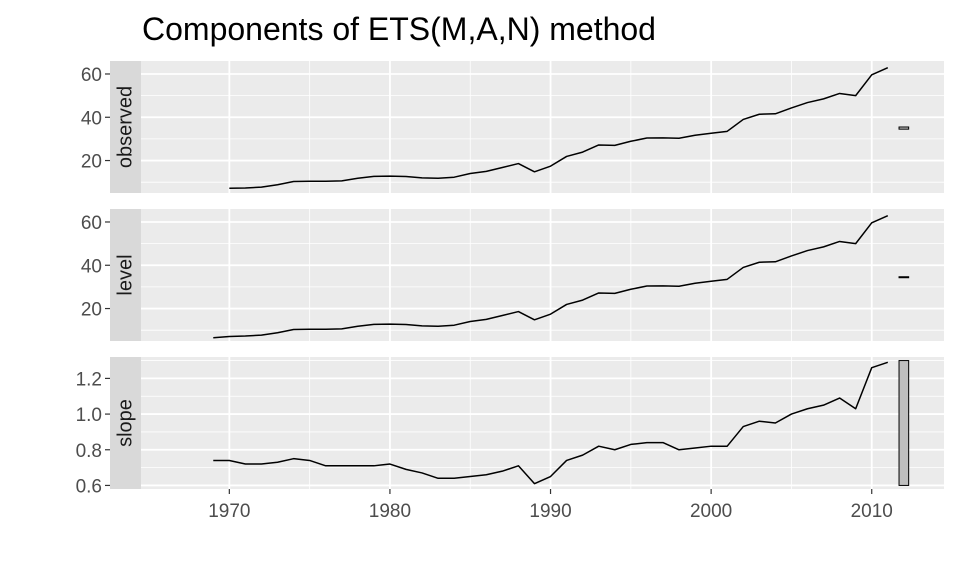  What do you see at coordinates (559, 128) in the screenshot?
I see `series-line-observed` at bounding box center [559, 128].